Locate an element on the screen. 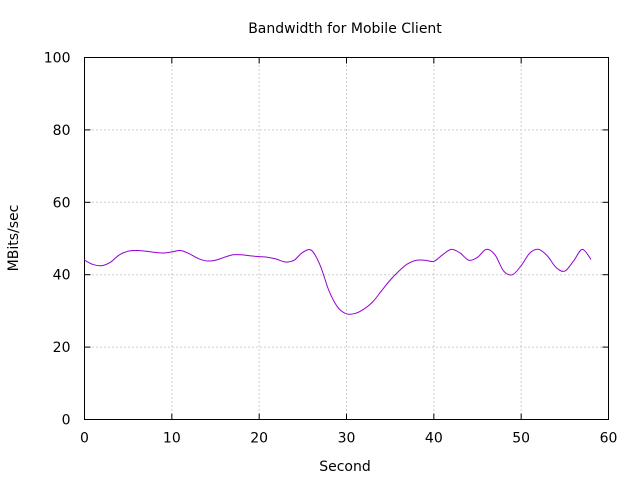 The width and height of the screenshot is (640, 480). x-tick-label: 20 is located at coordinates (259, 439).